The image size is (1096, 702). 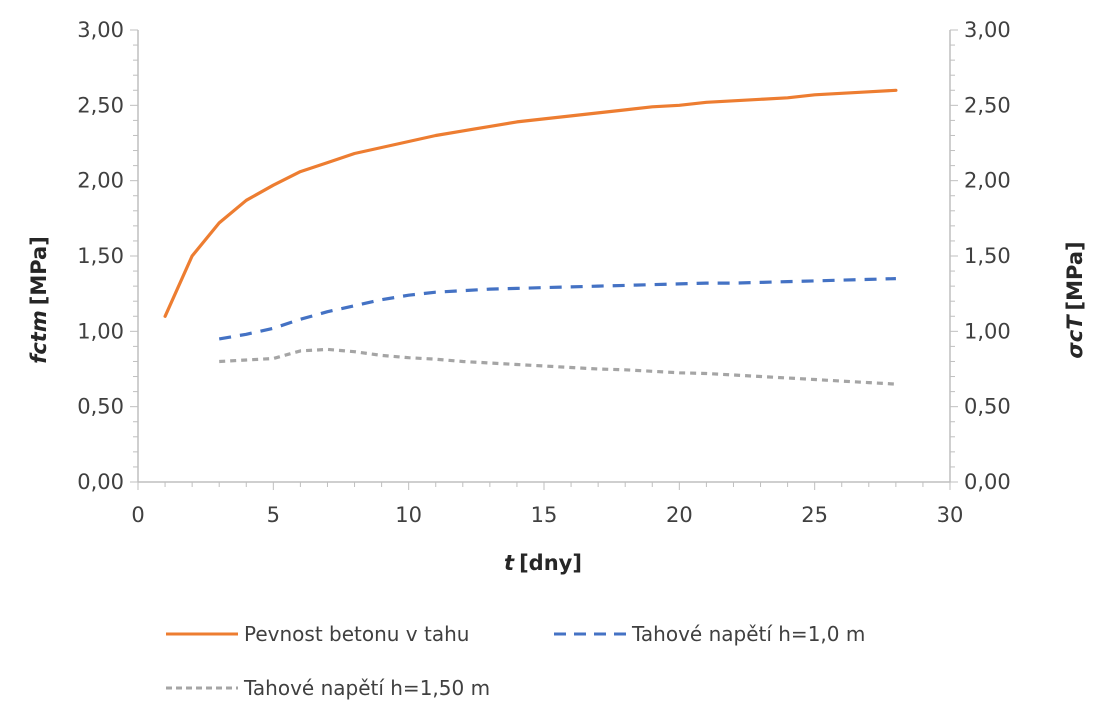 What do you see at coordinates (950, 515) in the screenshot?
I see `x-tick-label: 30` at bounding box center [950, 515].